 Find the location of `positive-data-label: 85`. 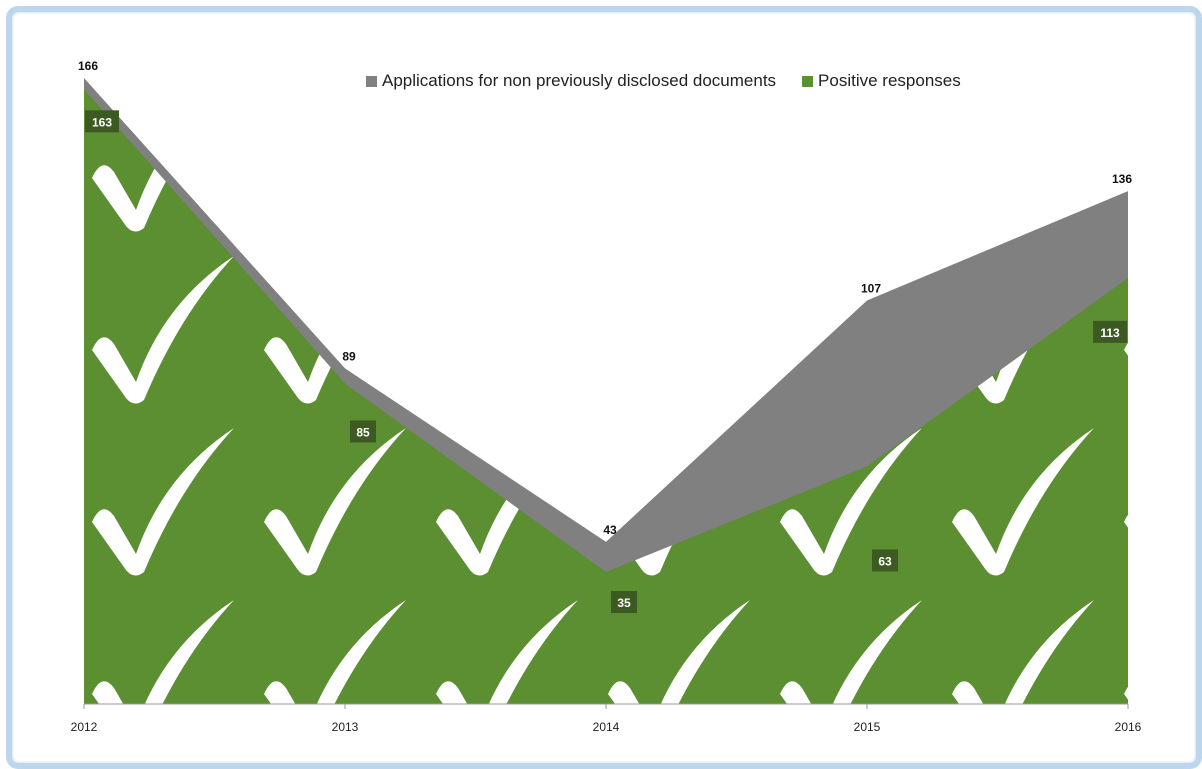

positive-data-label: 85 is located at coordinates (363, 432).